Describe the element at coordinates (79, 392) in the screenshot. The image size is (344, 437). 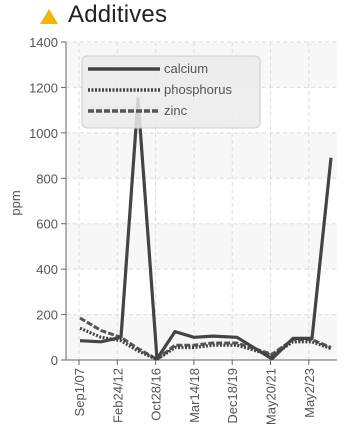
I see `x-tick-label: Sep1/07` at that location.